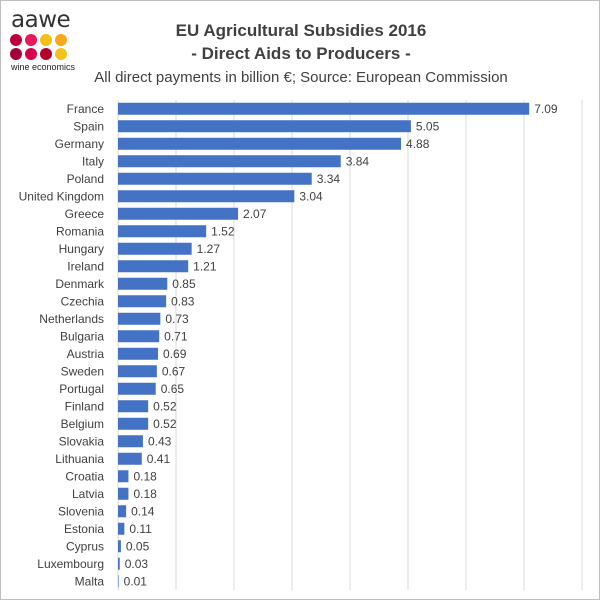 This screenshot has width=600, height=600. I want to click on category-label: Cyprus, so click(85, 546).